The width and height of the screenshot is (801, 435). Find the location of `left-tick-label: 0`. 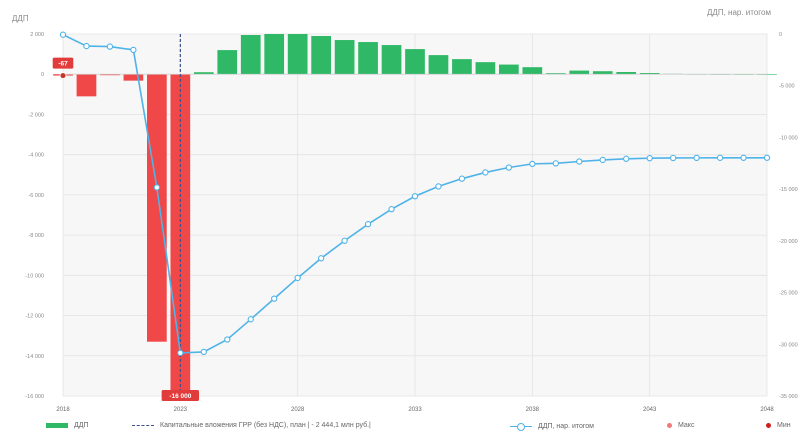

left-tick-label: 0 is located at coordinates (42, 75).